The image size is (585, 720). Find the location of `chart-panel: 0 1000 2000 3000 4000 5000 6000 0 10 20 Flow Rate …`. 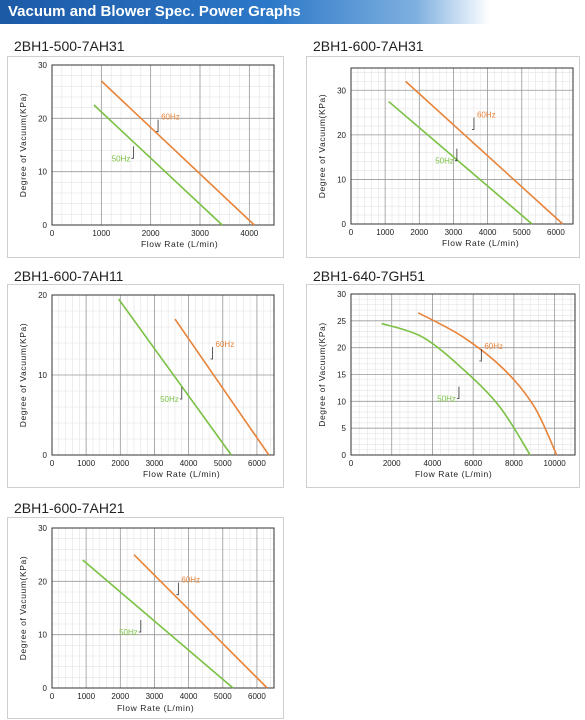

chart-panel: 0 1000 2000 3000 4000 5000 6000 0 10 20 Flow Rate … is located at coordinates (145, 386).